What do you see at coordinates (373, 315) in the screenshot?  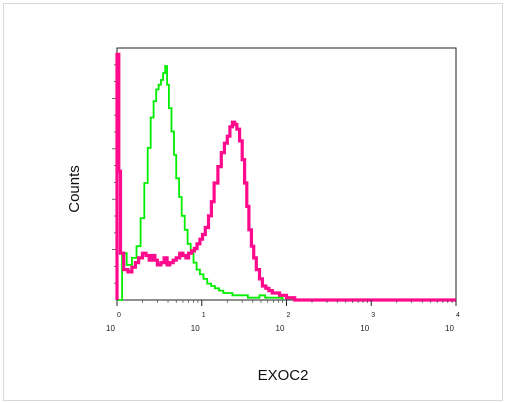 I see `x-tick-exponent: 3` at bounding box center [373, 315].